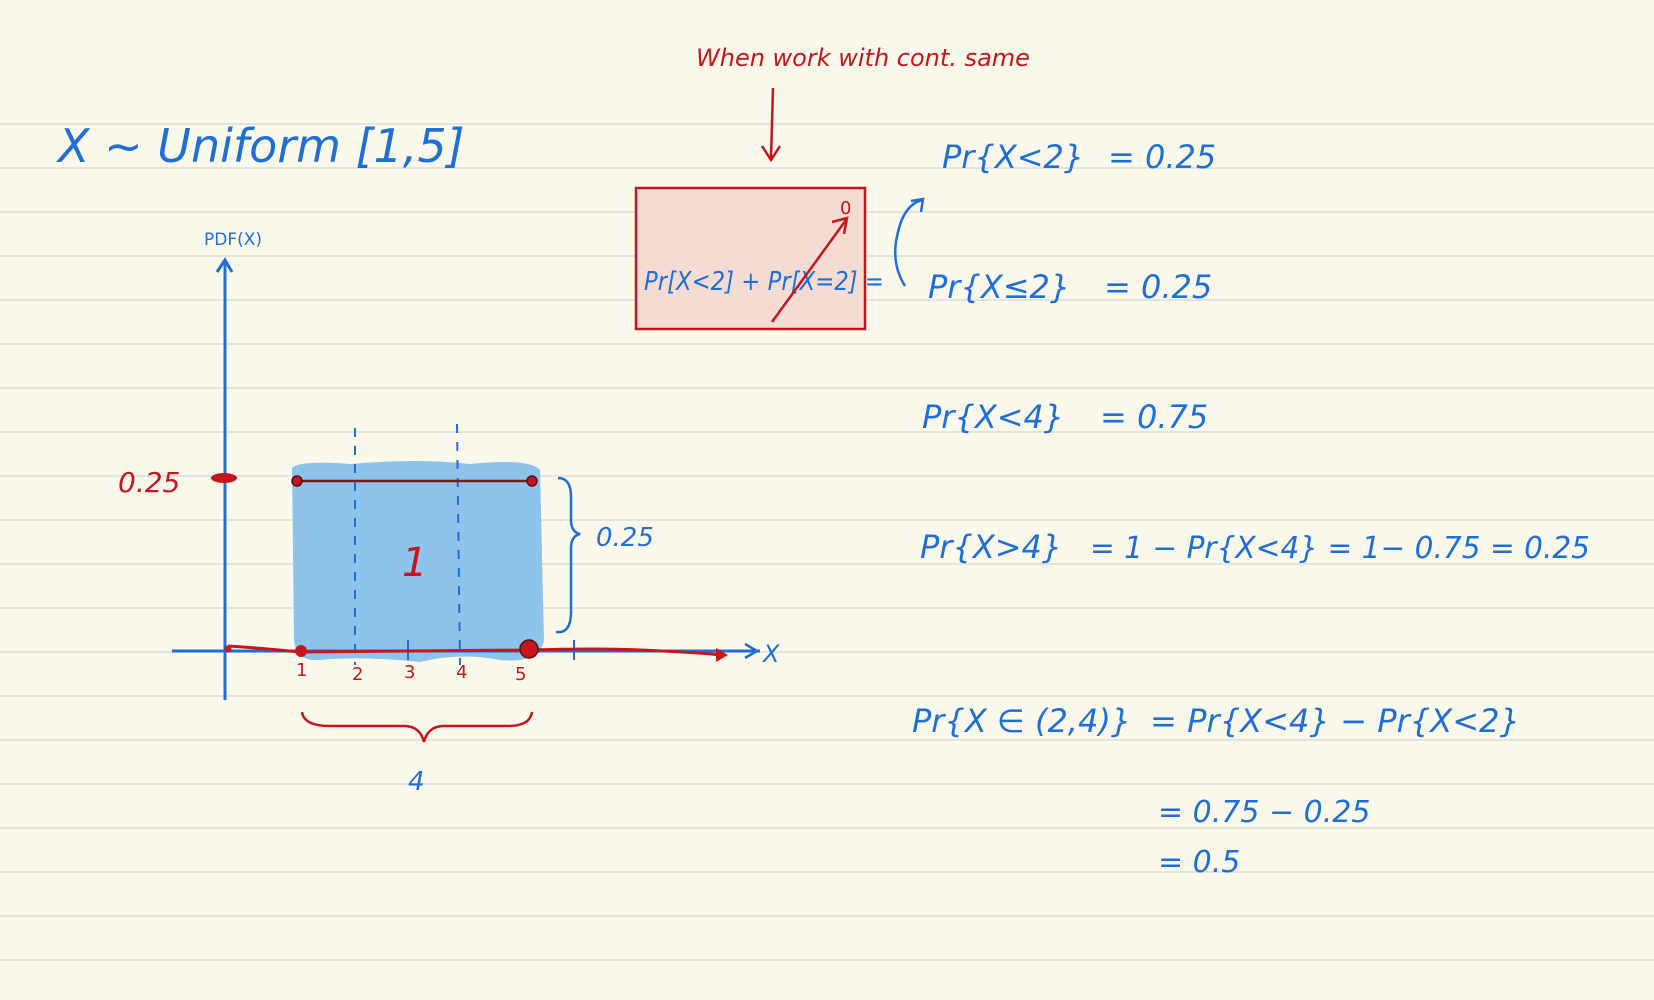 This screenshot has width=1654, height=1000. Describe the element at coordinates (1013, 157) in the screenshot. I see `equation-lhs: Pr{X<2}` at that location.